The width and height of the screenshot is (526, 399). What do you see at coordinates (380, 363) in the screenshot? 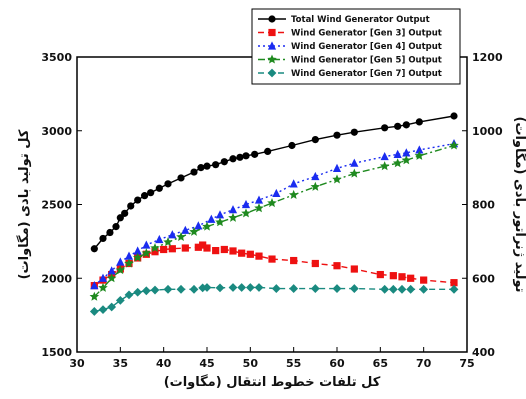
I see `x-tick-label: 65` at bounding box center [380, 363].